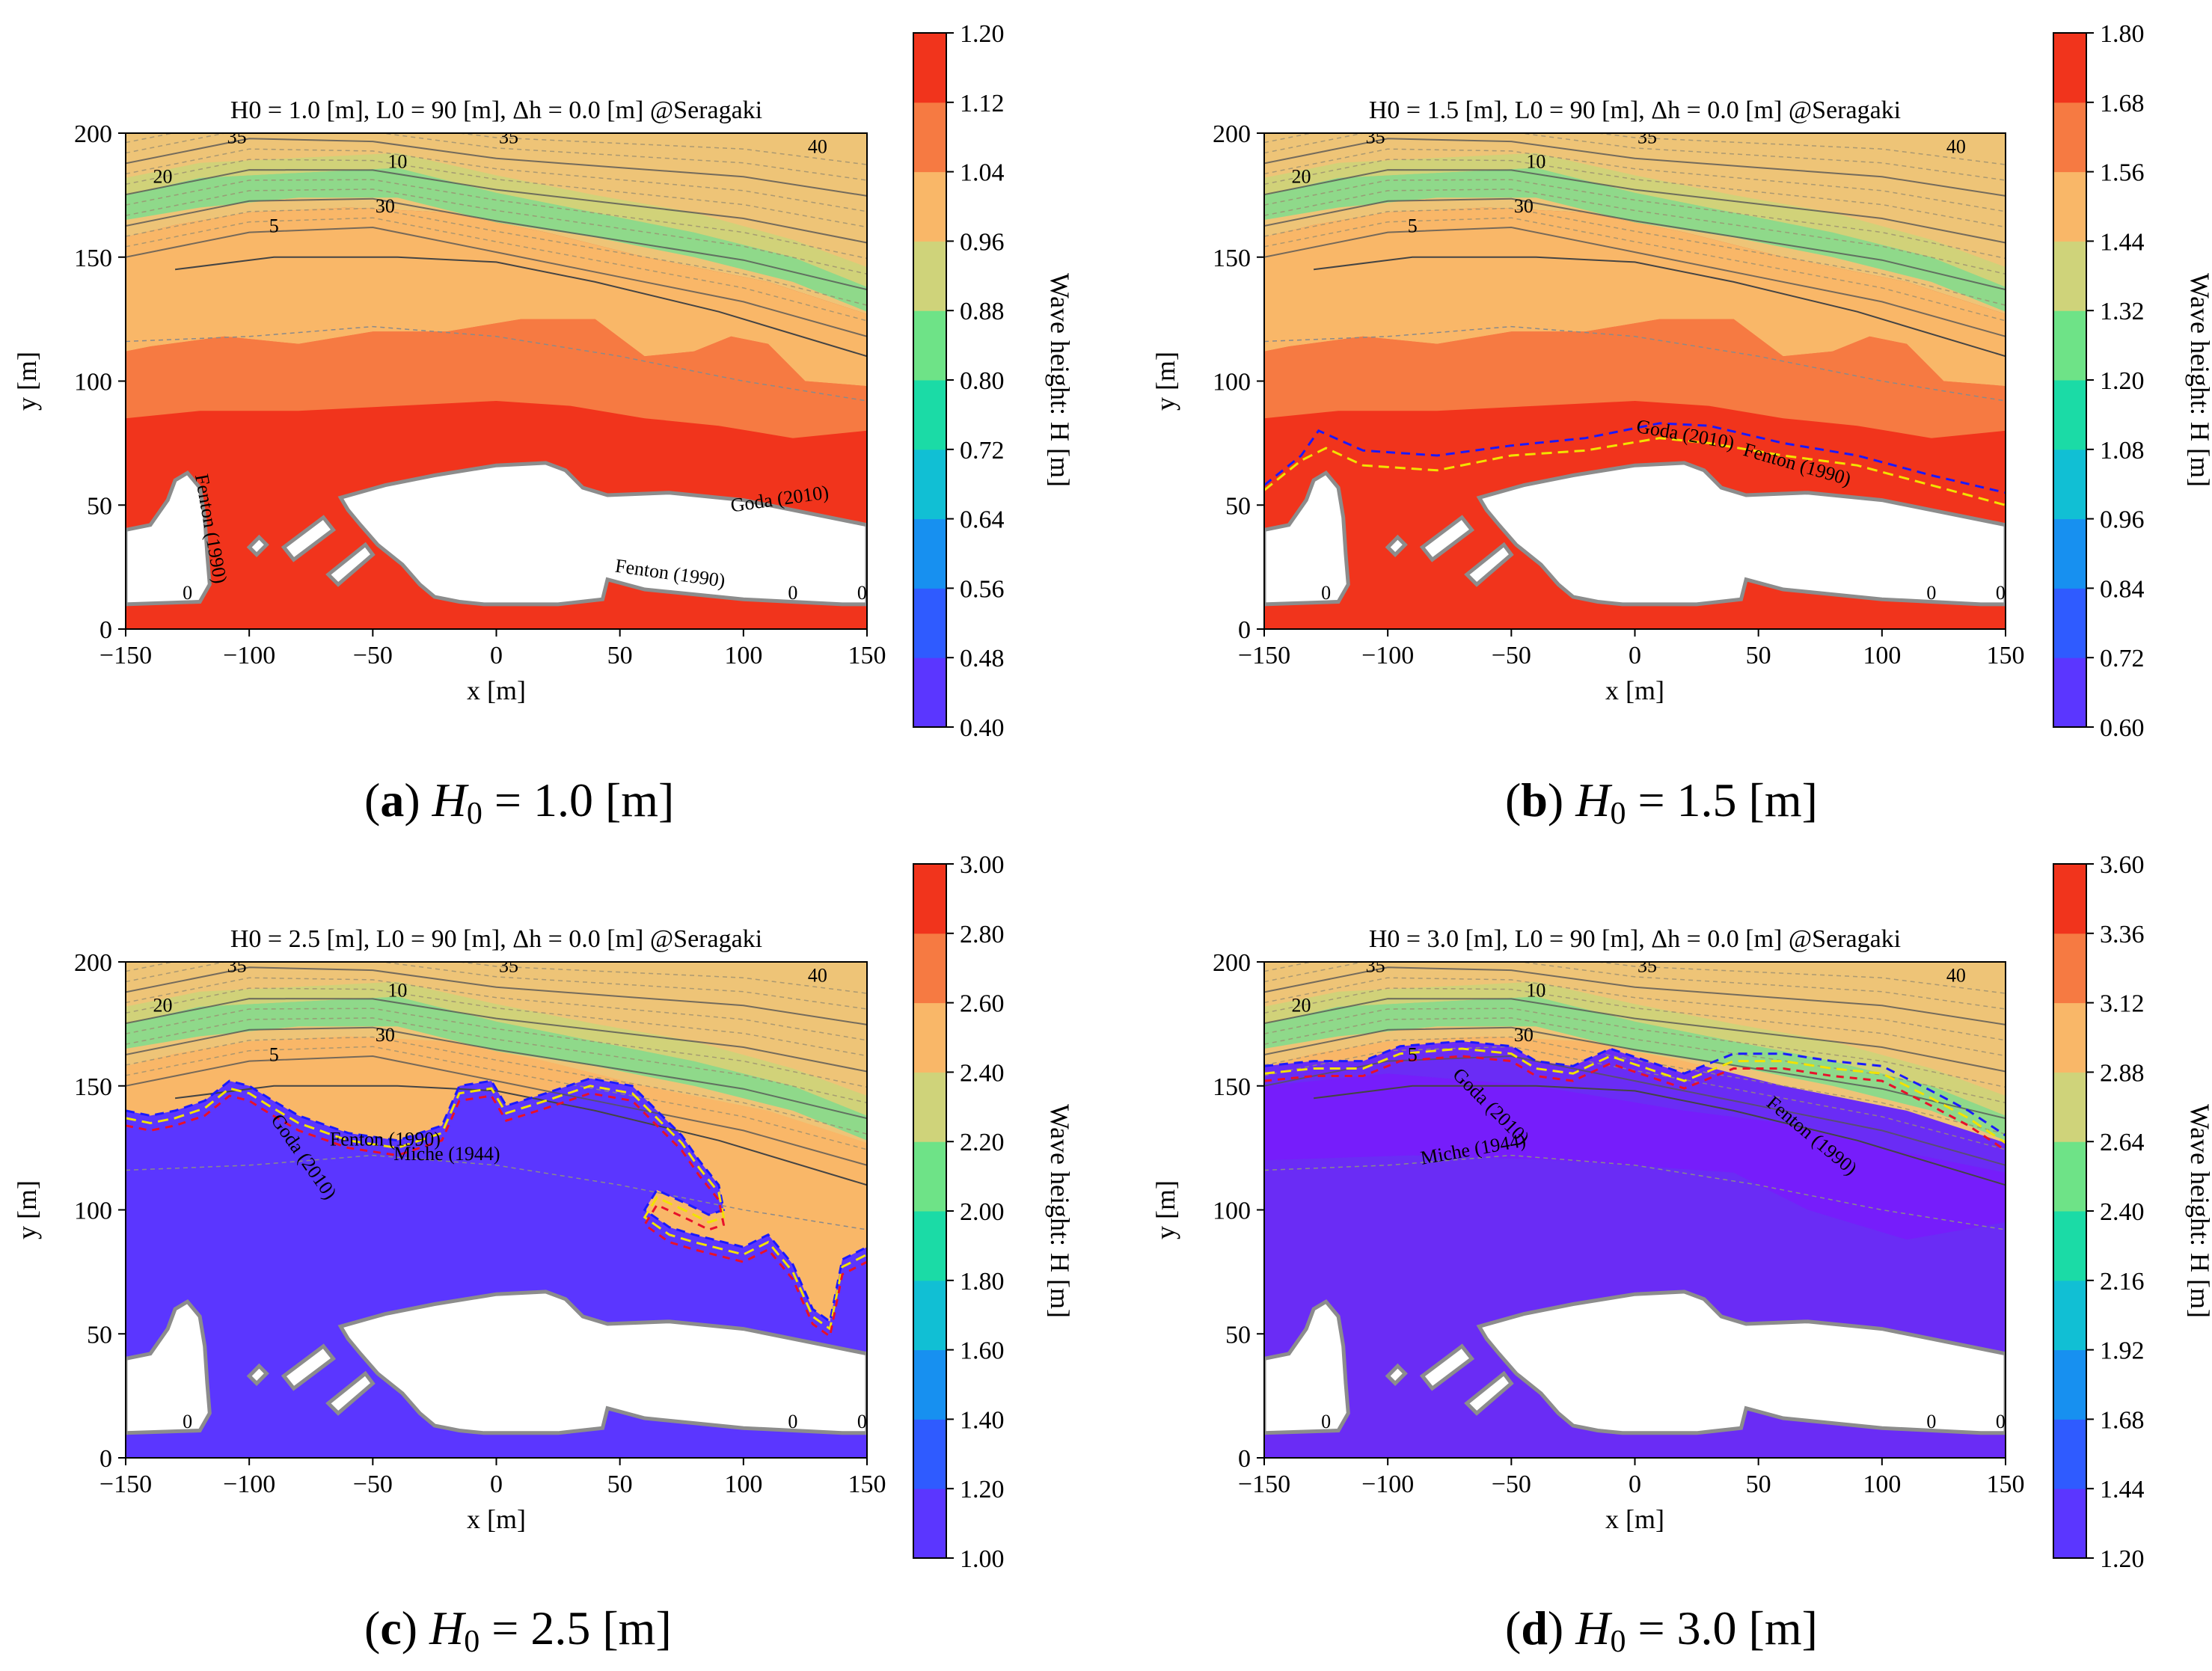 This screenshot has height=1671, width=2212. Describe the element at coordinates (982, 103) in the screenshot. I see `colorbar-tick-label: 1.12` at that location.